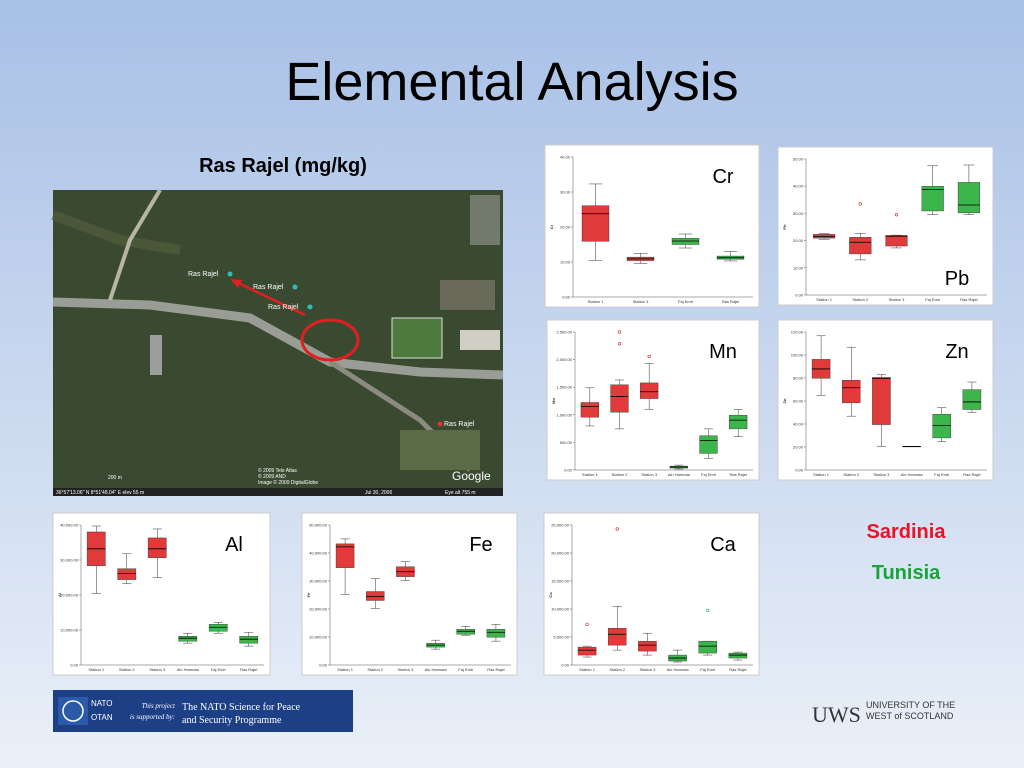 This screenshot has height=768, width=1024. I want to click on y-tick-label: 1,500.00, so click(564, 387).